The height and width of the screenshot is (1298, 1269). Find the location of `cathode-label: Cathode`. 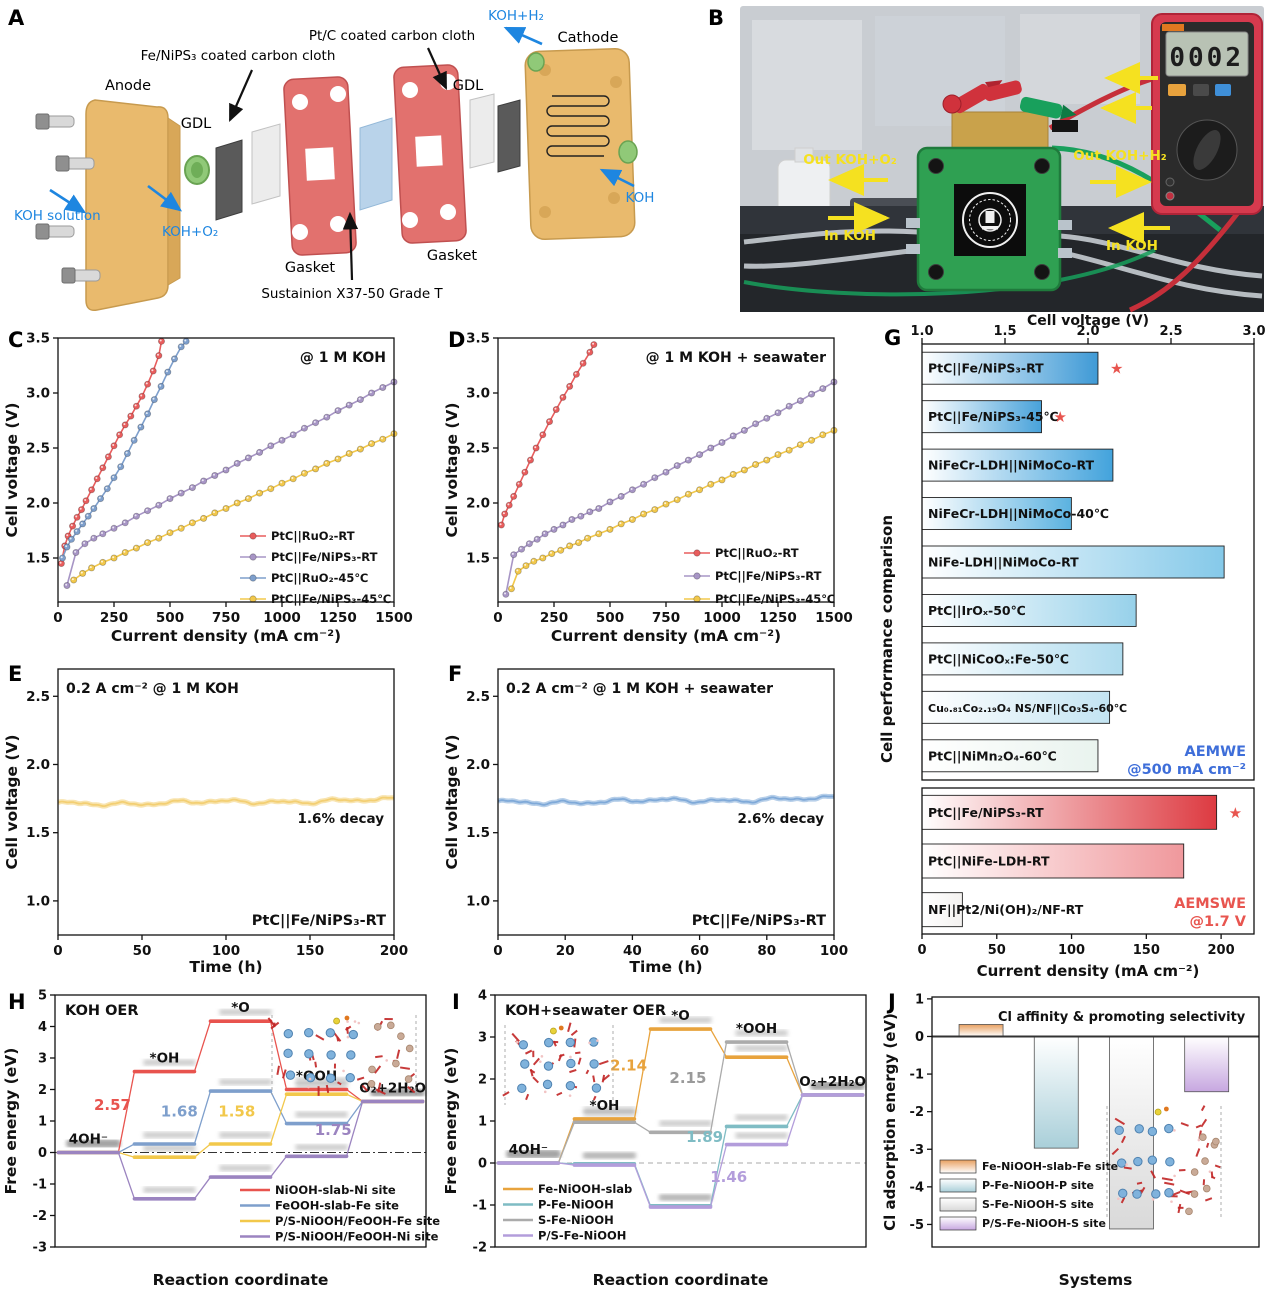

cathode-label: Cathode is located at coordinates (588, 38).